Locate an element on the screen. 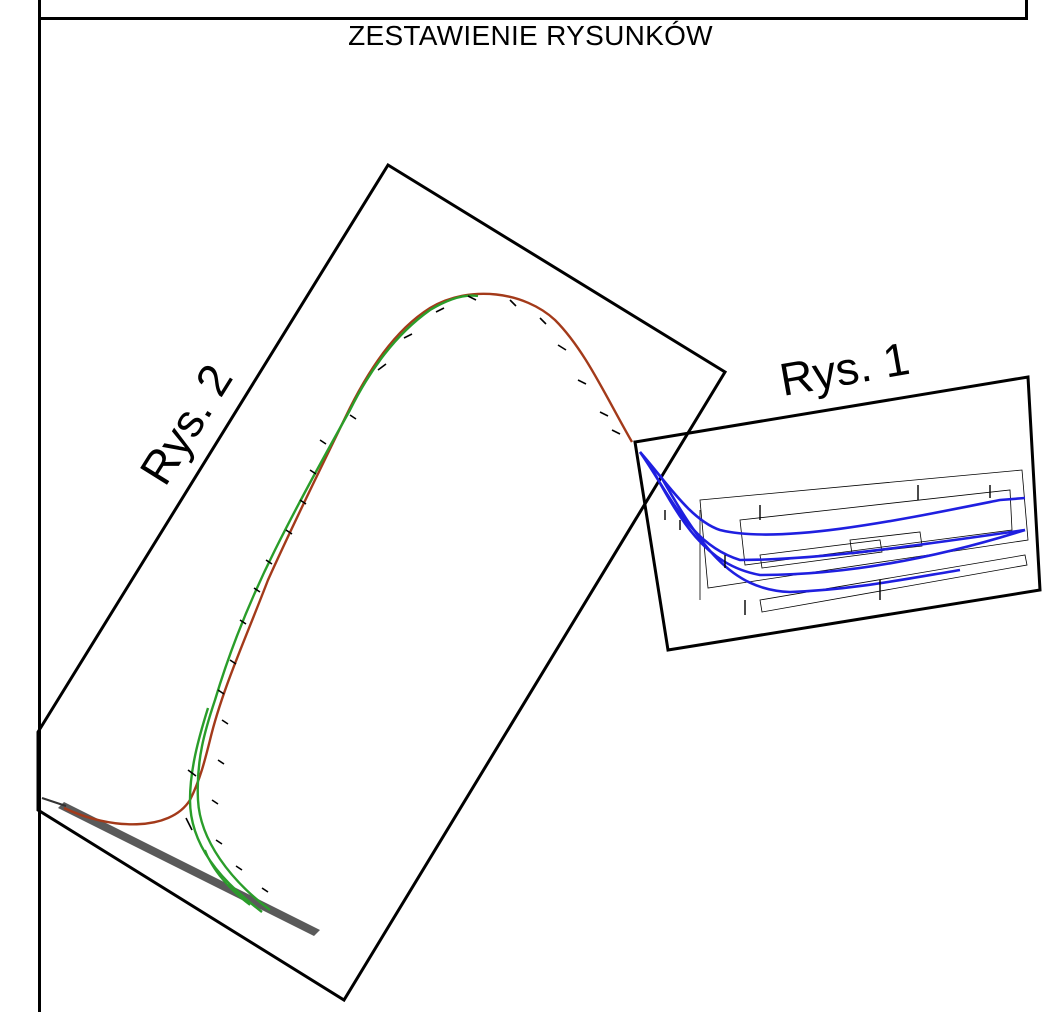 This screenshot has height=1012, width=1061. rys2-label: Rys. 2 is located at coordinates (185, 424).